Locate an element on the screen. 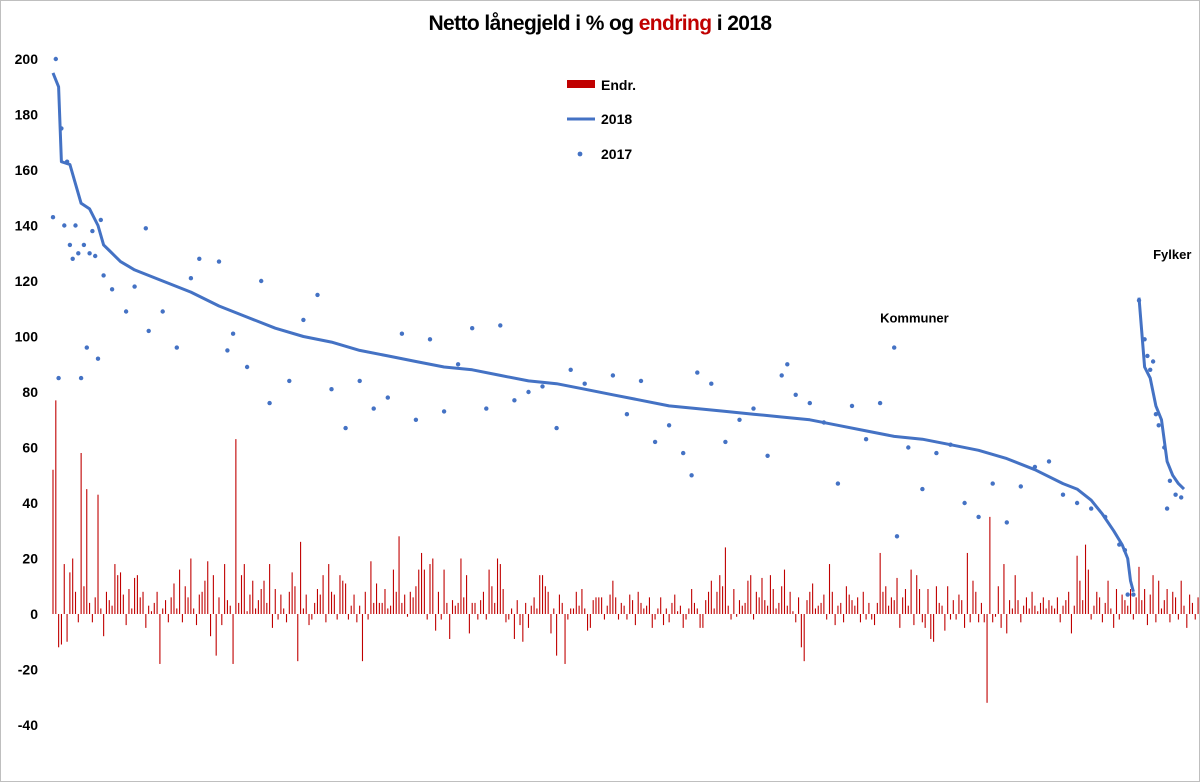 The height and width of the screenshot is (782, 1200). y-tick-label: -40 is located at coordinates (28, 725).